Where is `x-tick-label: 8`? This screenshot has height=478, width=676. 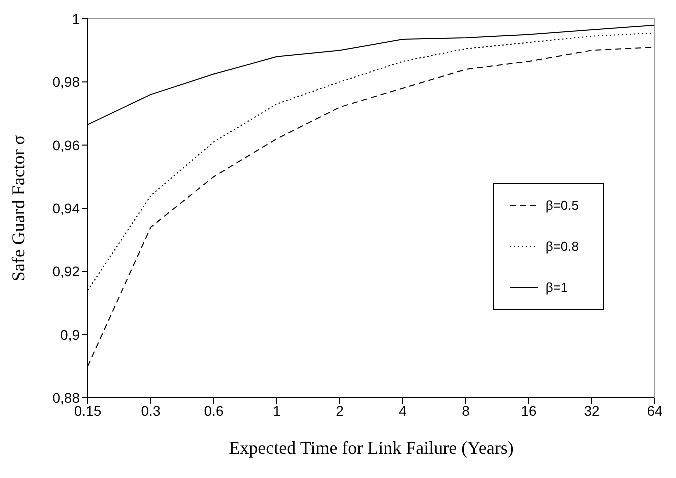
x-tick-label: 8 is located at coordinates (466, 410).